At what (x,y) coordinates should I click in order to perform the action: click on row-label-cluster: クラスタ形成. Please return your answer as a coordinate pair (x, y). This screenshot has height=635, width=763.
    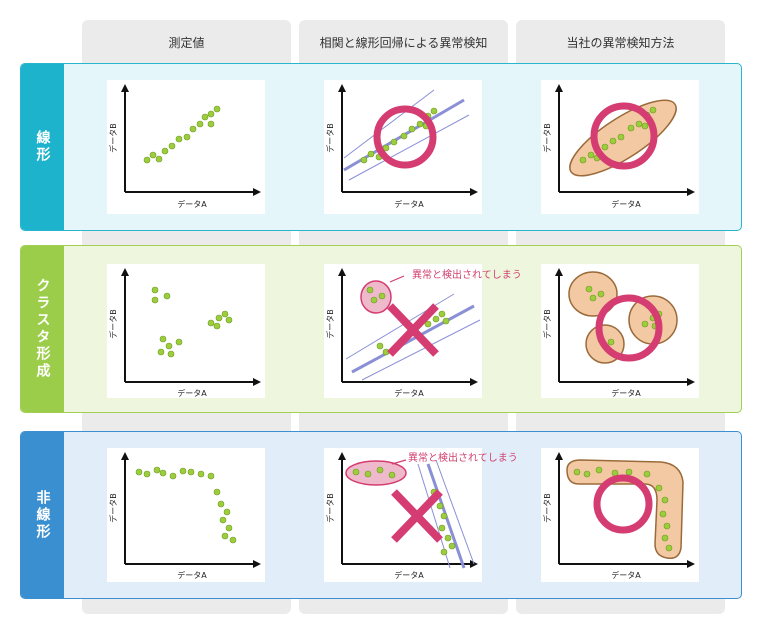
    Looking at the image, I should click on (42, 329).